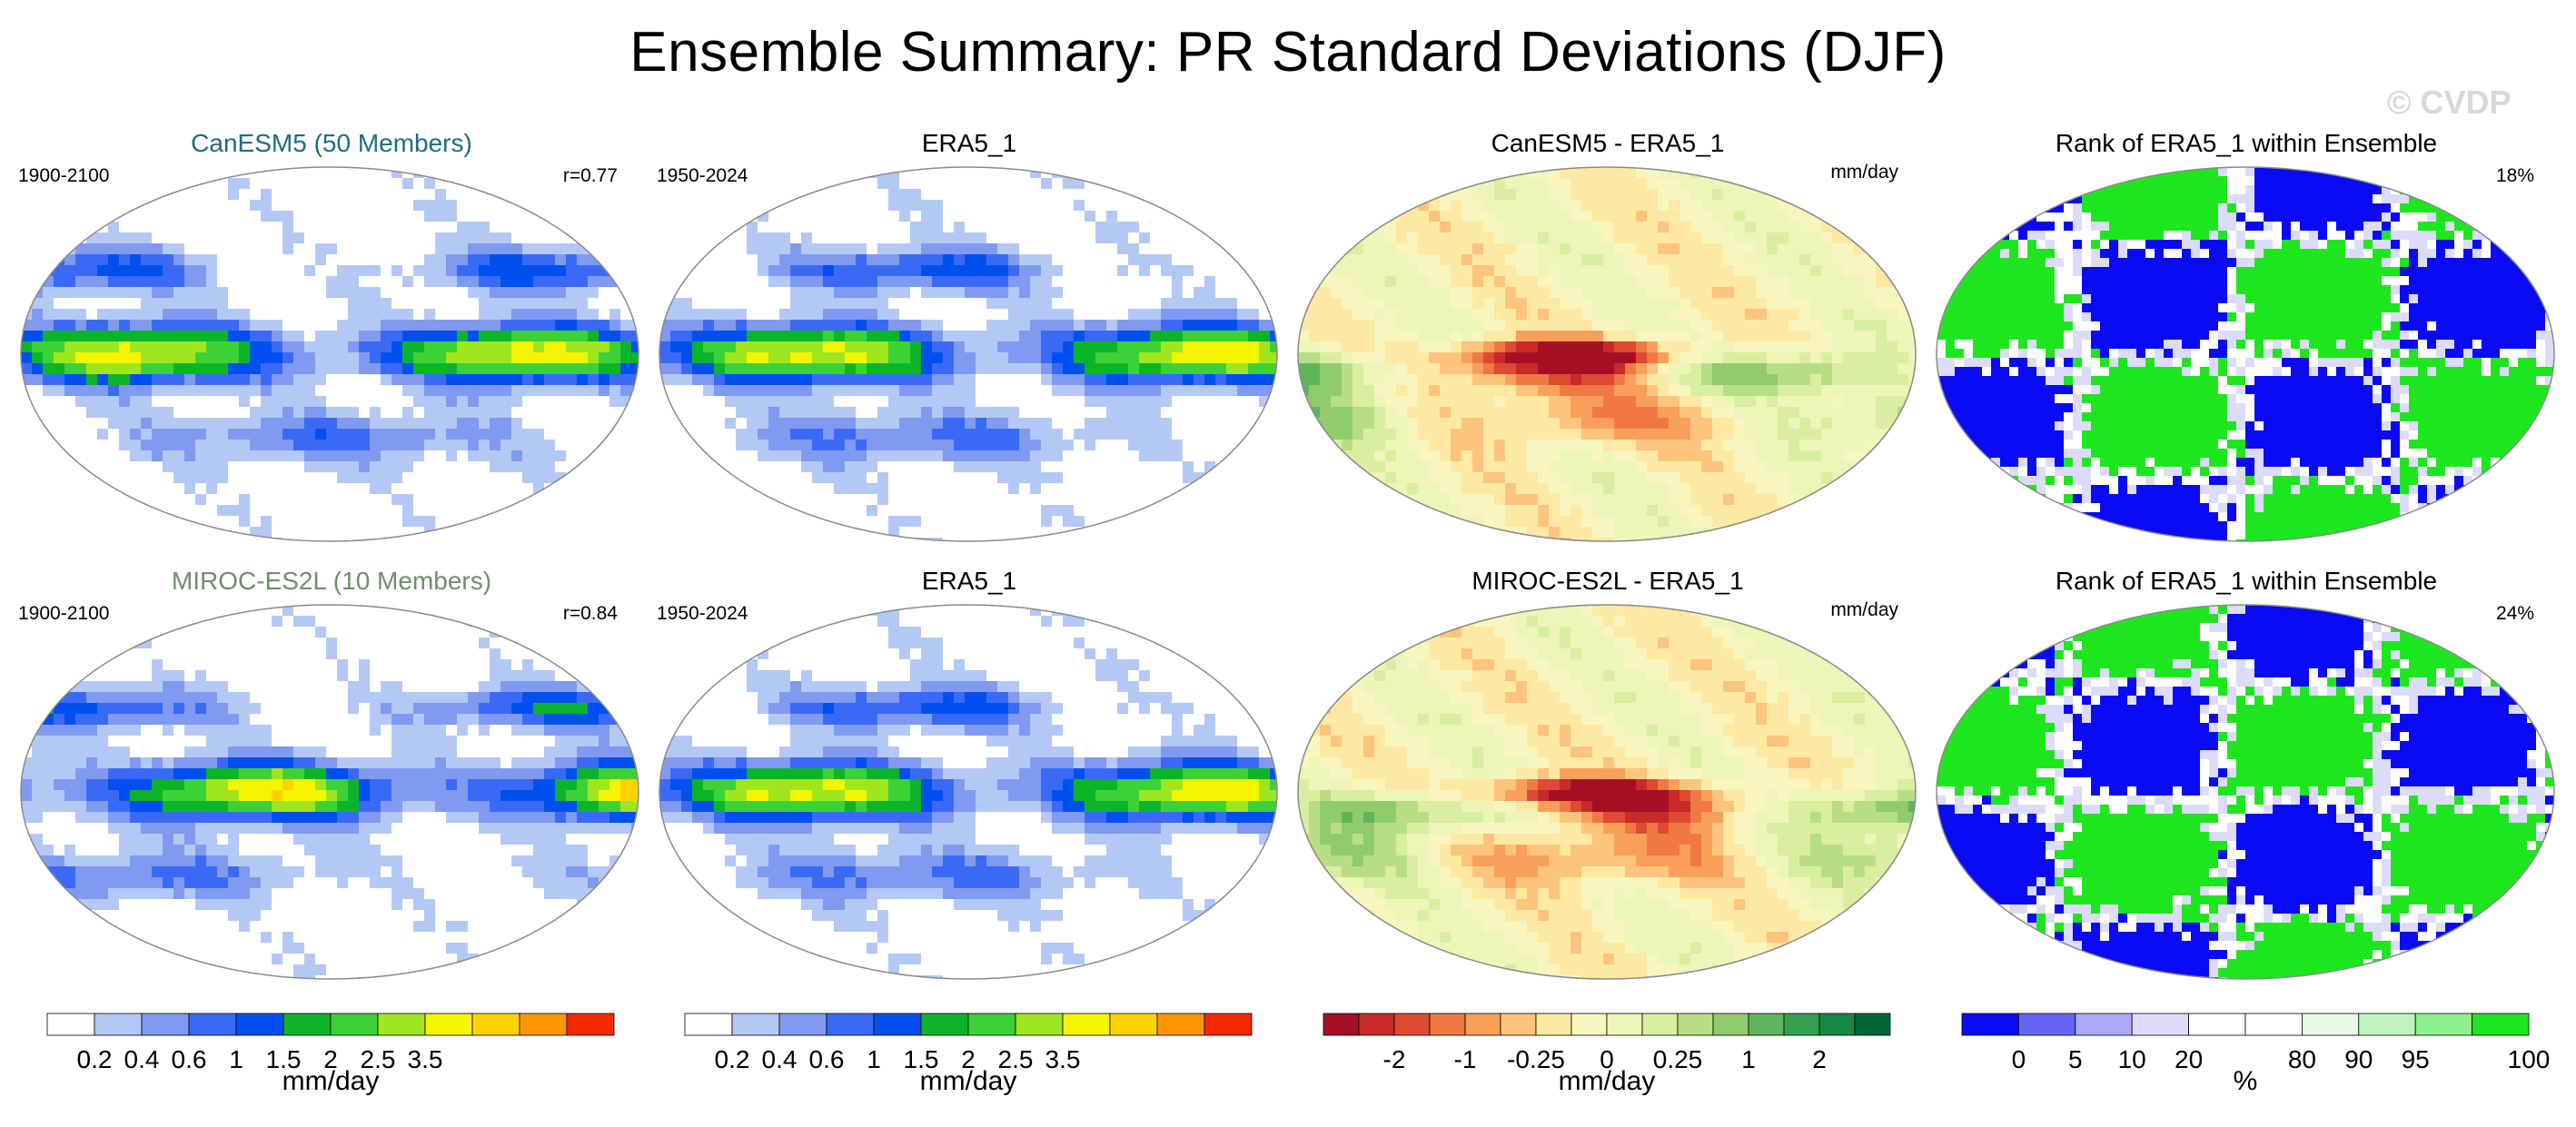 The image size is (2576, 1127). What do you see at coordinates (921, 1059) in the screenshot?
I see `std-colorbar-2-tick-label: 1.5` at bounding box center [921, 1059].